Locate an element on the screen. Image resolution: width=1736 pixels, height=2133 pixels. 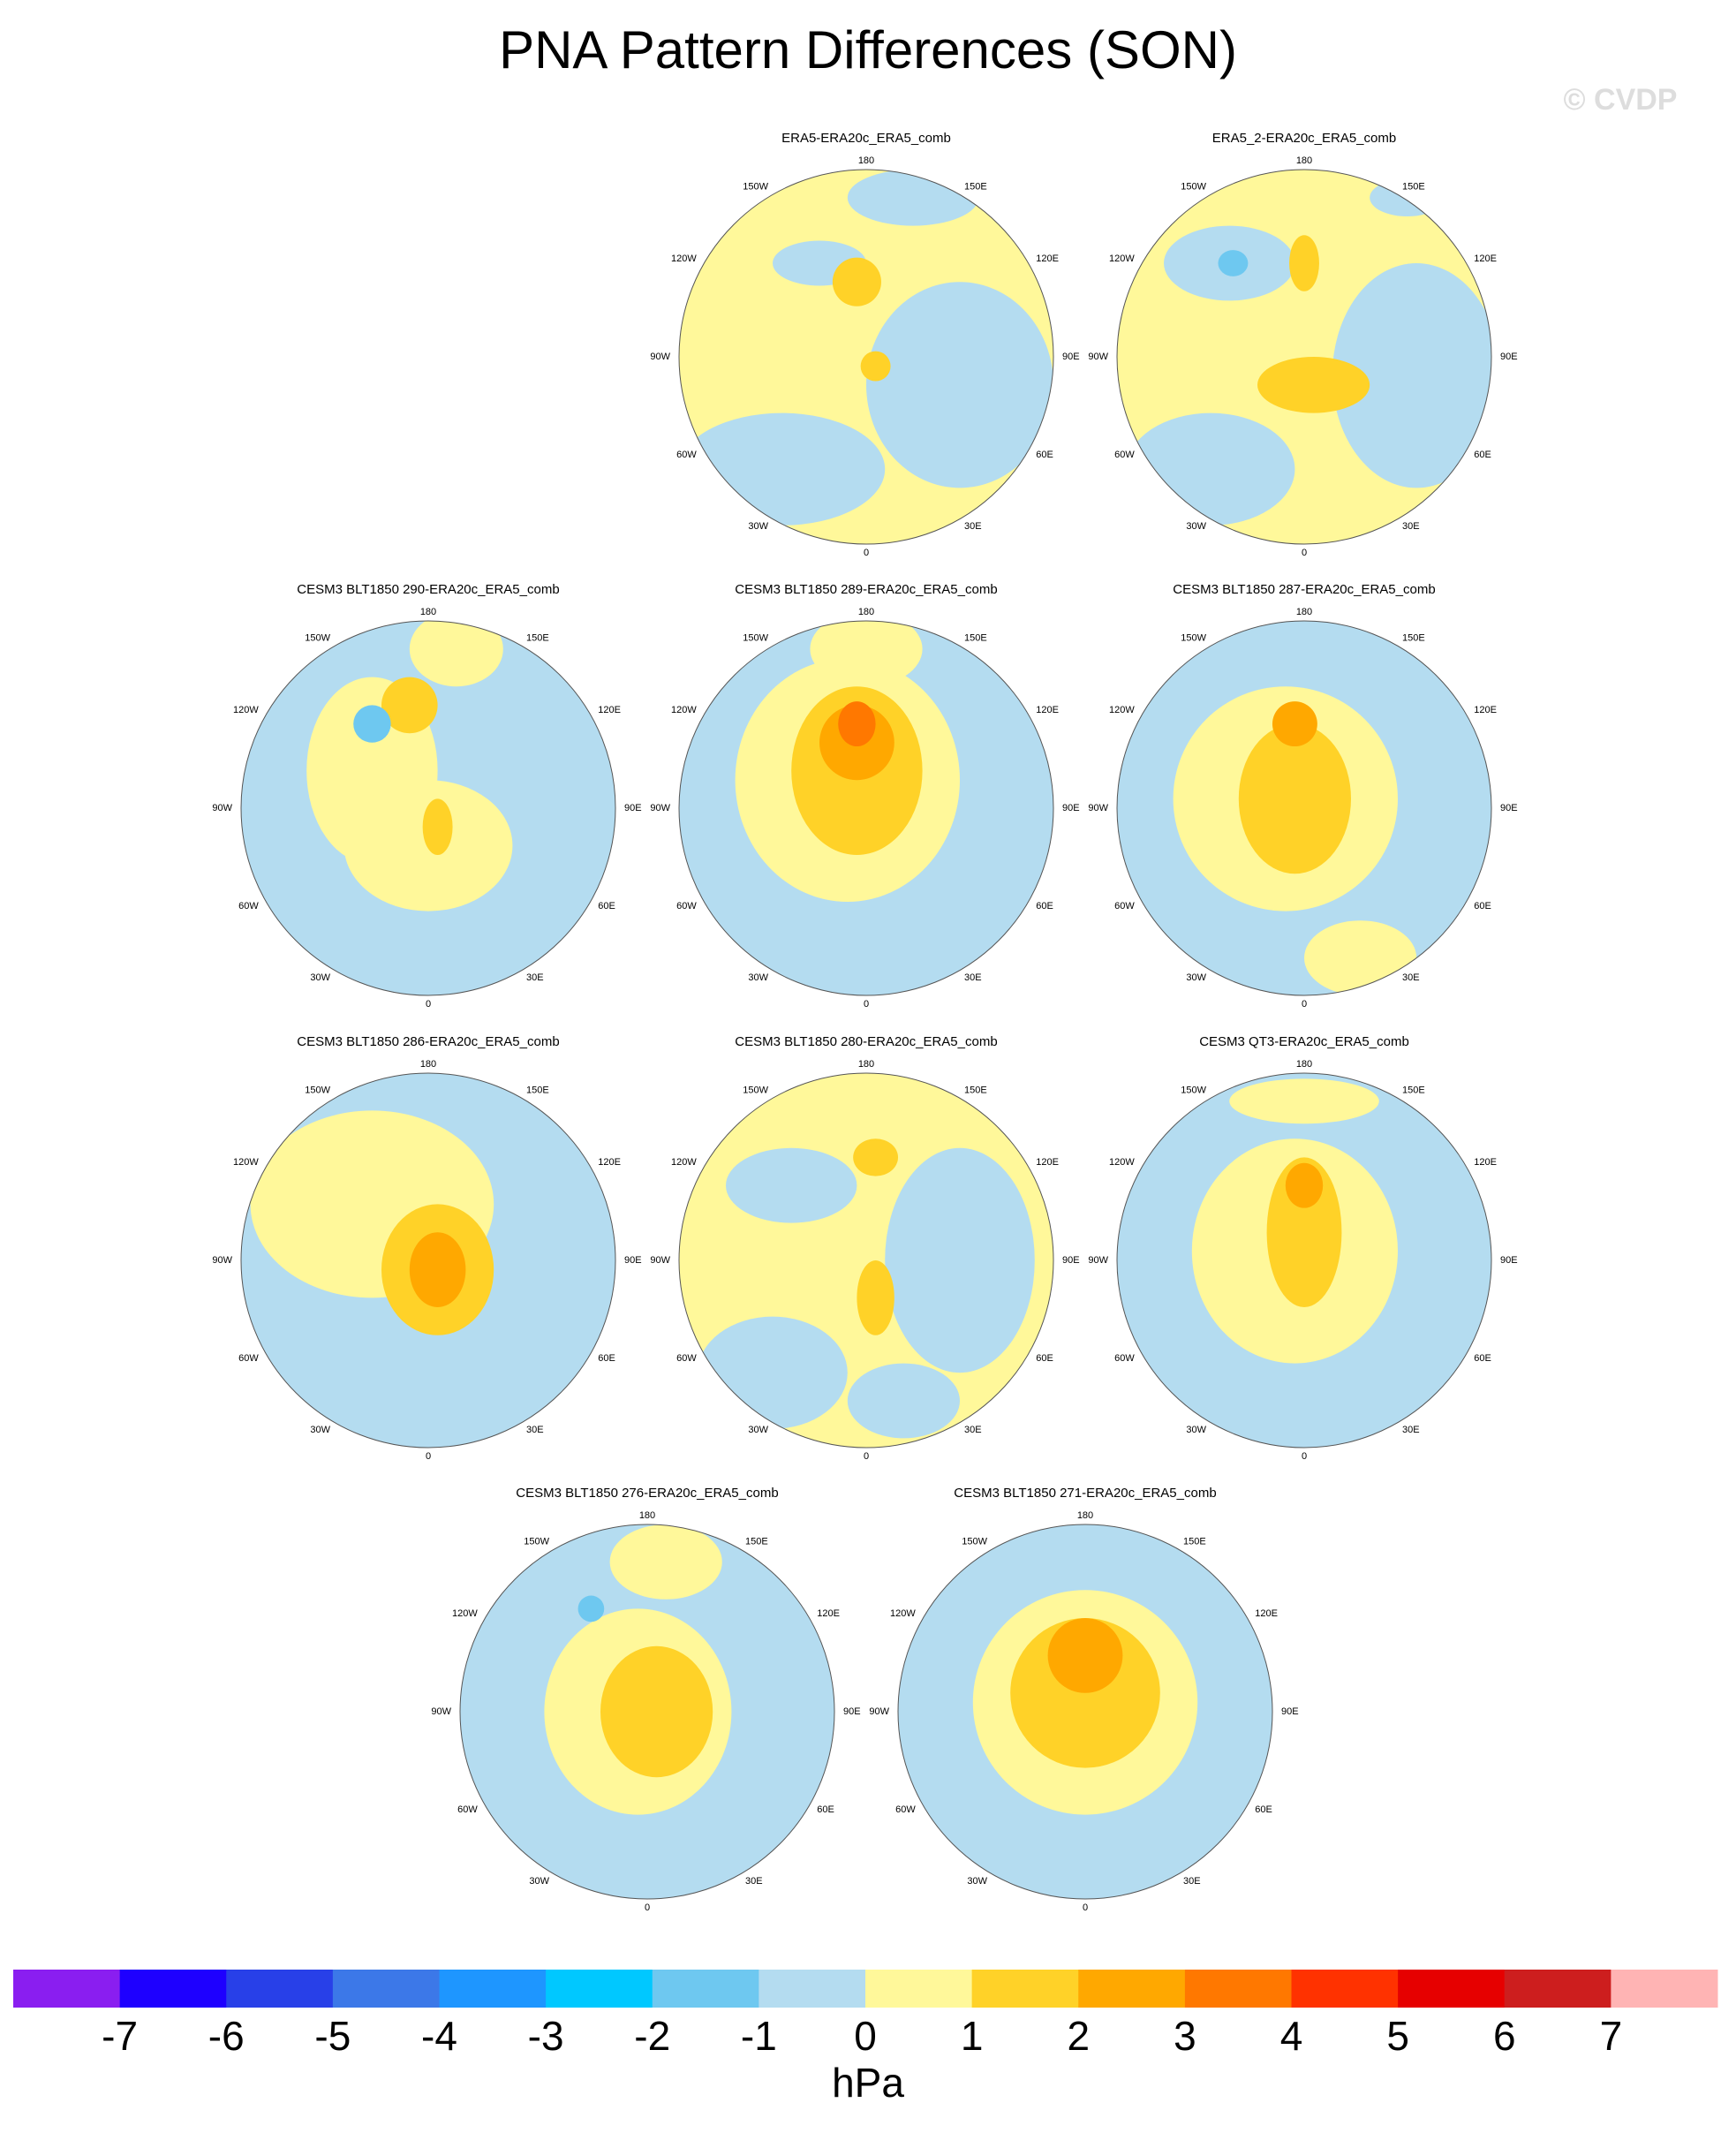
panel-title: CESM3 QT3-ERA20c_ERA5_comb is located at coordinates (1304, 1041).